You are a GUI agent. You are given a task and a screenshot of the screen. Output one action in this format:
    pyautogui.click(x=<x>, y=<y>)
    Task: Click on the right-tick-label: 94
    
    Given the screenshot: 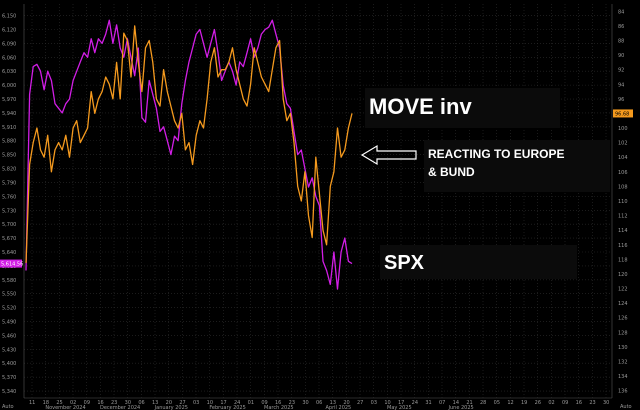 What is the action you would take?
    pyautogui.click(x=621, y=85)
    